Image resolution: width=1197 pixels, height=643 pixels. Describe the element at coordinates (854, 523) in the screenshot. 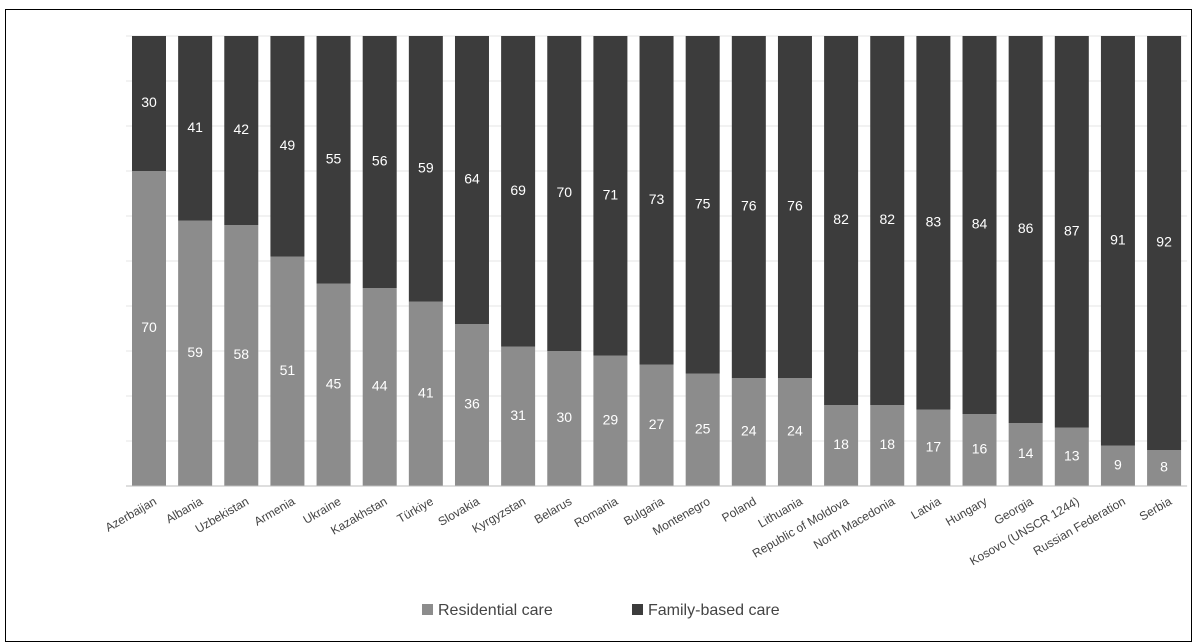

I see `x-tick-label-north-macedonia: North Macedonia` at that location.